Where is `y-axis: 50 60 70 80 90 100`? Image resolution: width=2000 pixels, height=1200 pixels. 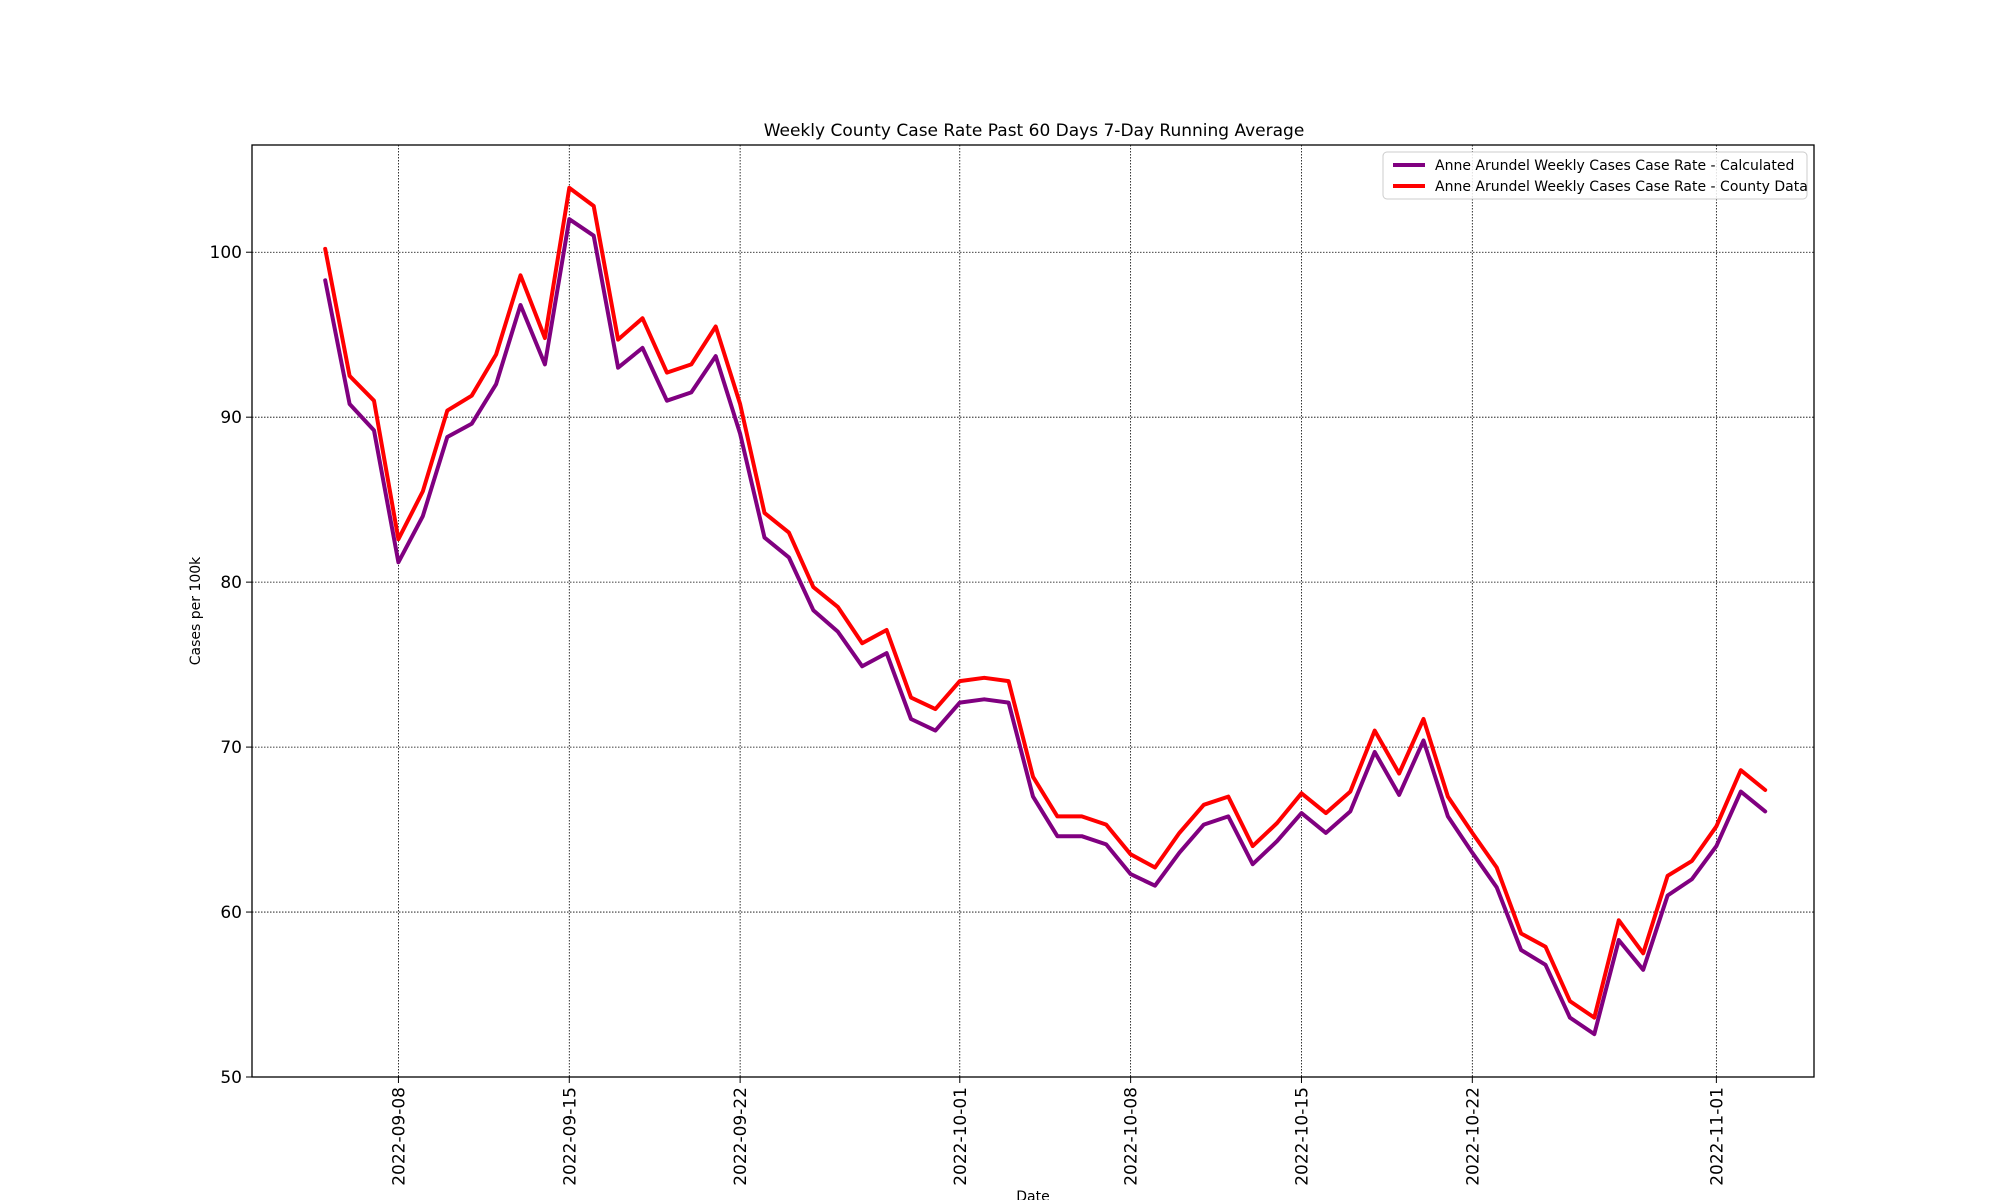 y-axis: 50 60 70 80 90 100 is located at coordinates (231, 665).